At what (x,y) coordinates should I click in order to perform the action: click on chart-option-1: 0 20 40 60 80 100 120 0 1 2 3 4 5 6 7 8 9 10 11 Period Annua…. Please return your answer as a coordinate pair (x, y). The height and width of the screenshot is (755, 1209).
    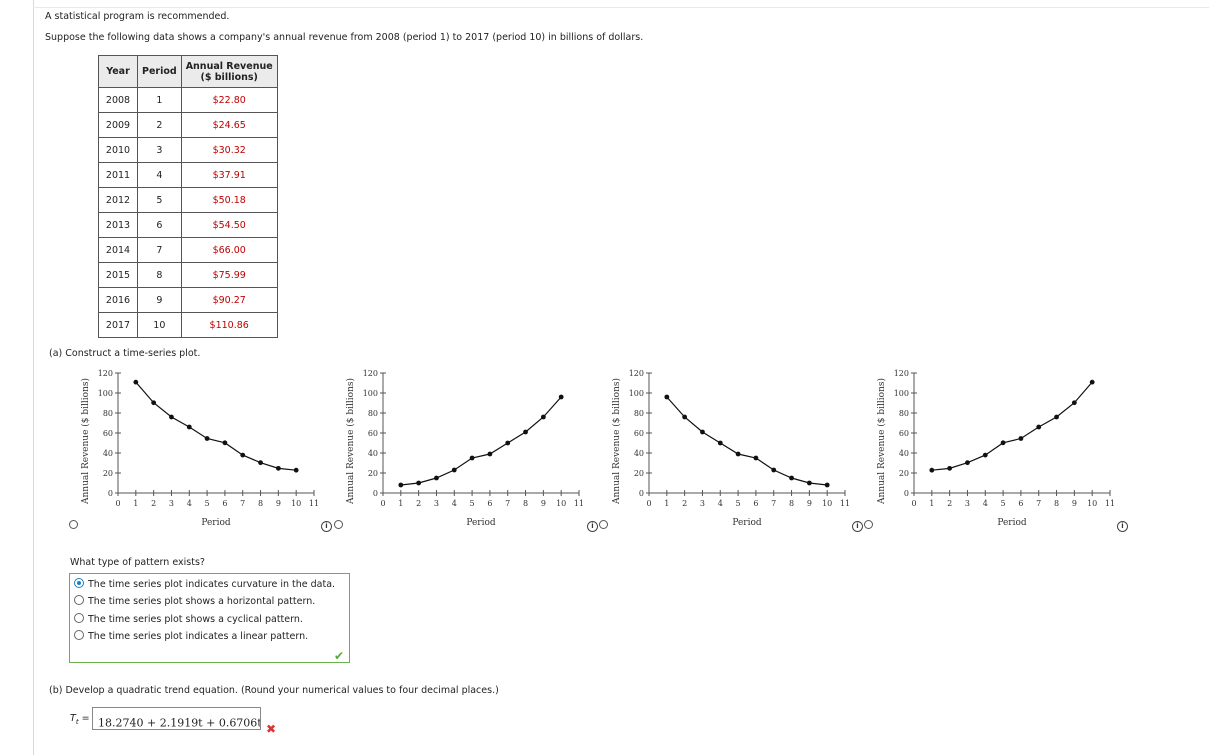
    Looking at the image, I should click on (201, 450).